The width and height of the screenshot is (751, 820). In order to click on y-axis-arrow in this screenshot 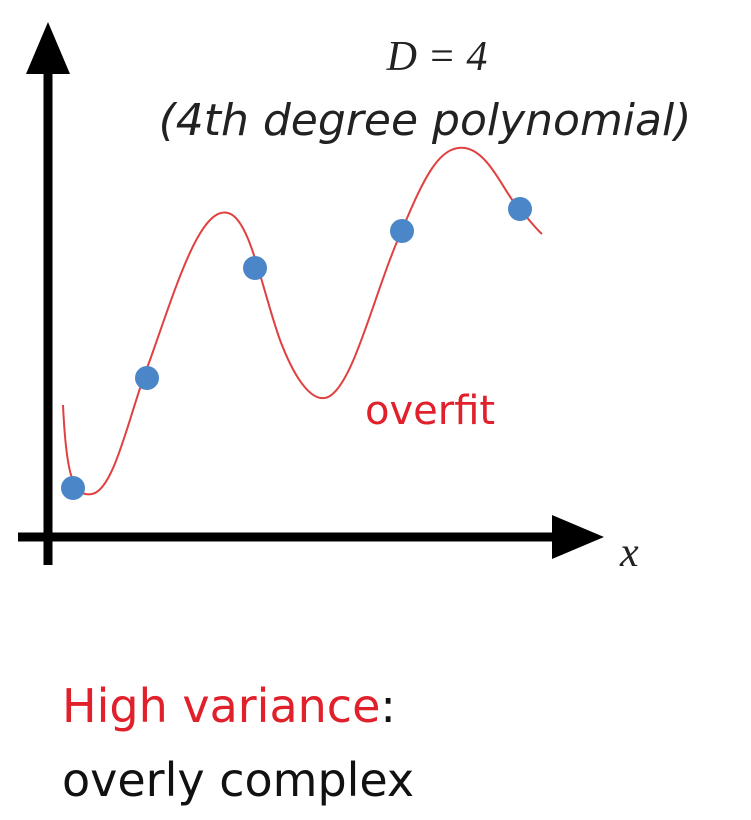, I will do `click(48, 48)`.